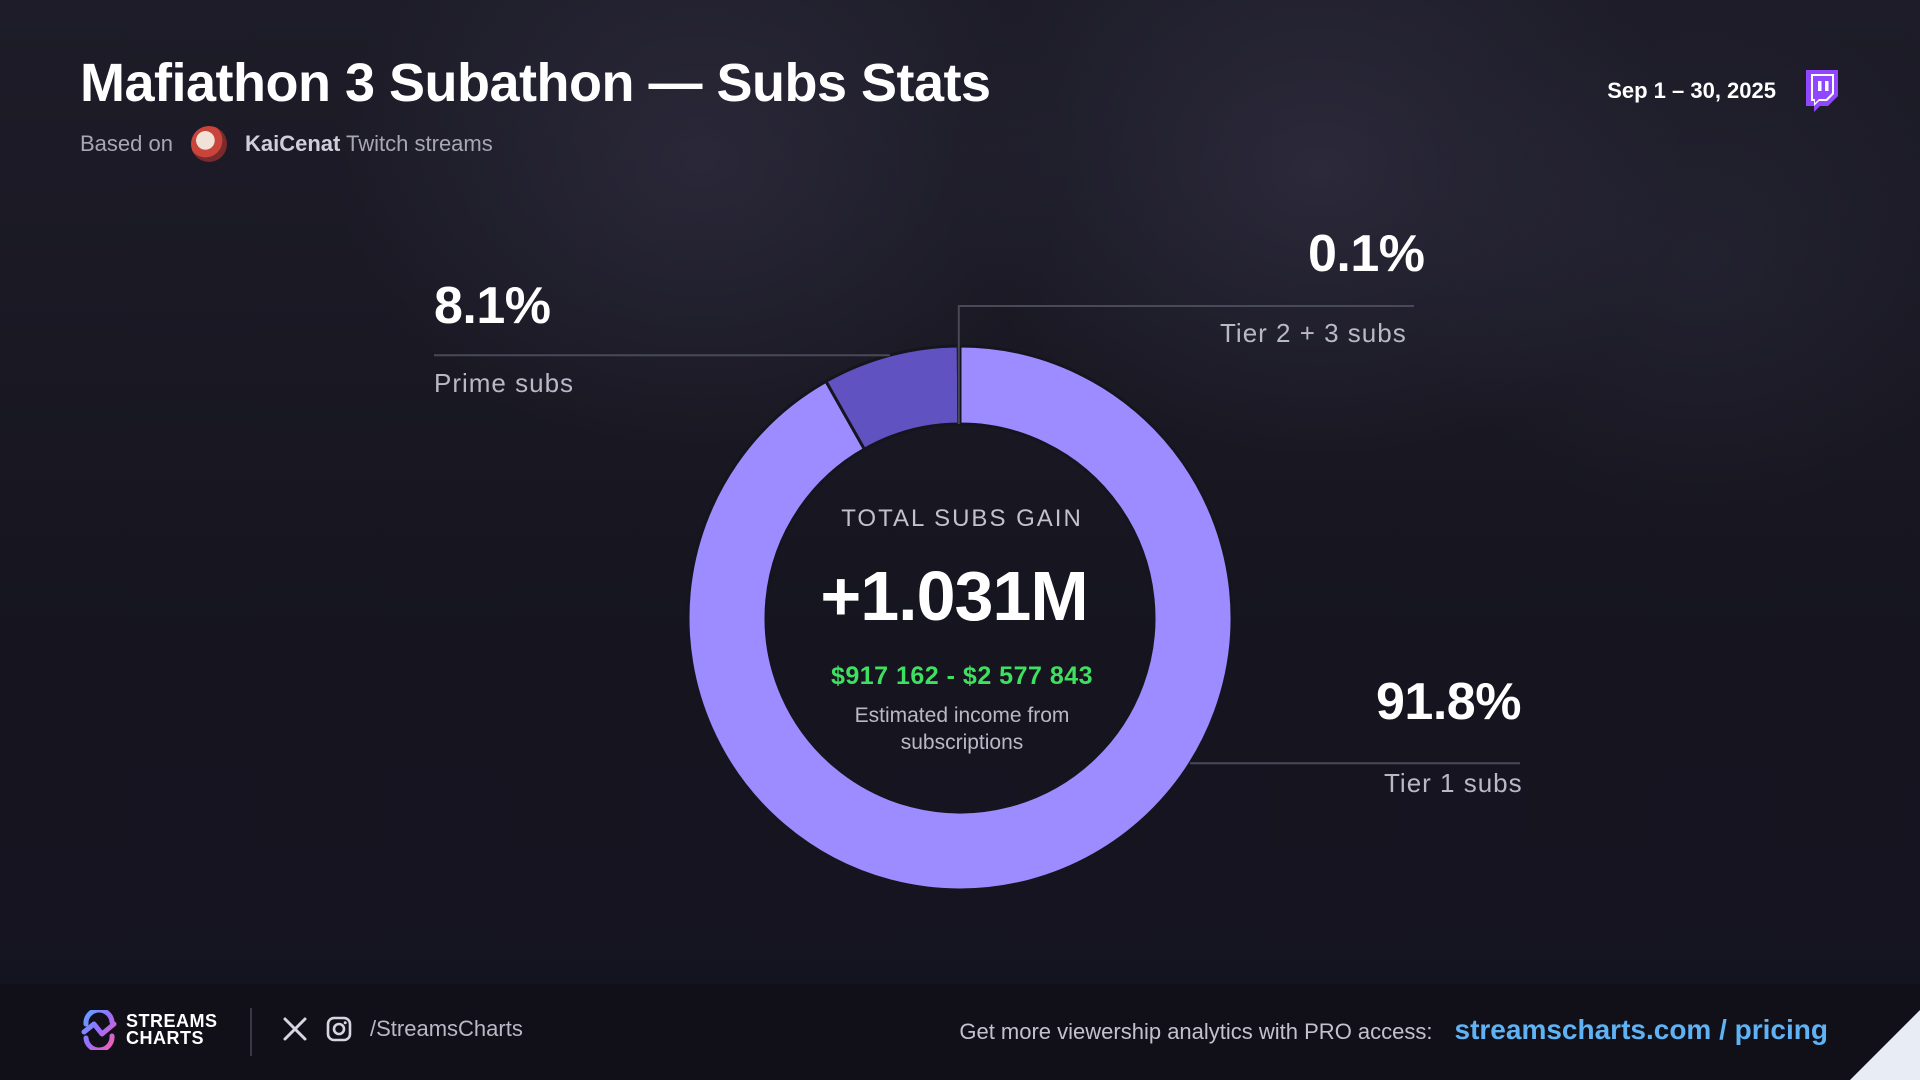 The image size is (1920, 1080). I want to click on streamer-avatar, so click(208, 144).